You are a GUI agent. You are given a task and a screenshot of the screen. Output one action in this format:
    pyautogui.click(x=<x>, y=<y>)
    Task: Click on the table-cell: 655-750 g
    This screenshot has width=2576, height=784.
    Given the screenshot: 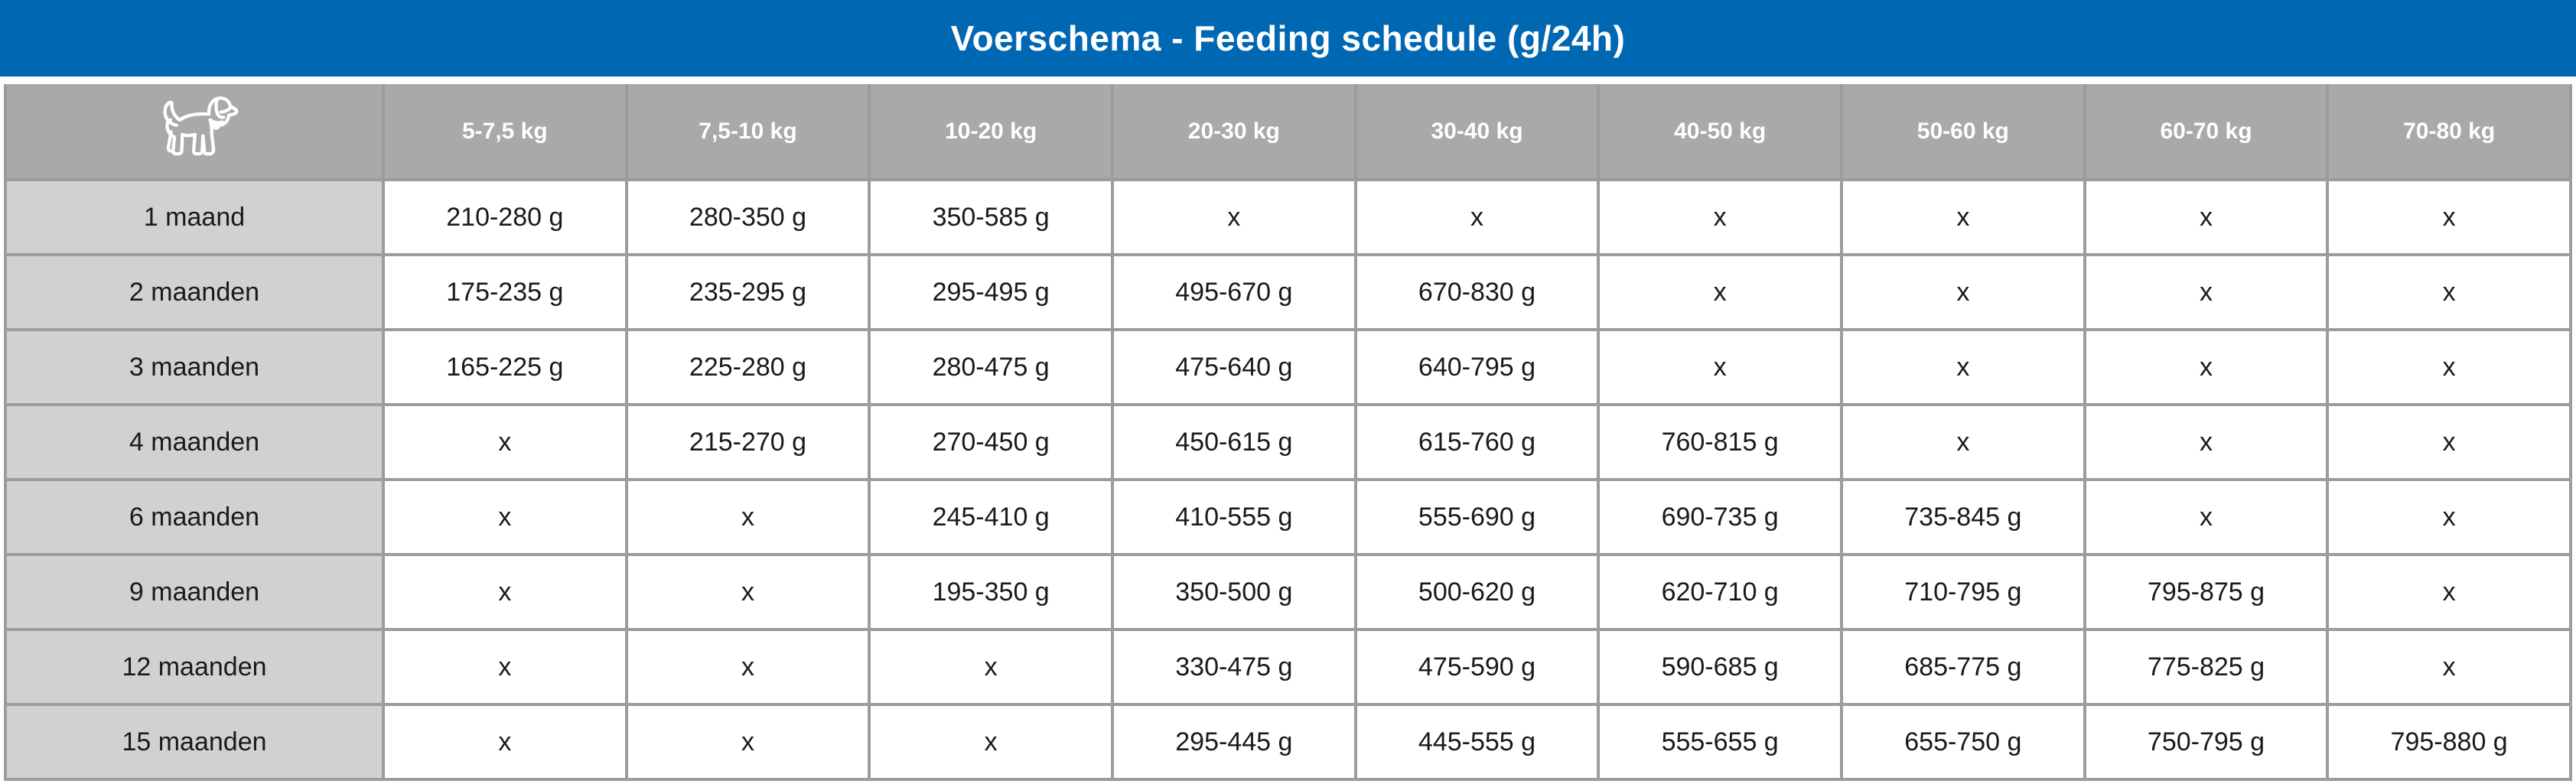 What is the action you would take?
    pyautogui.click(x=1963, y=742)
    